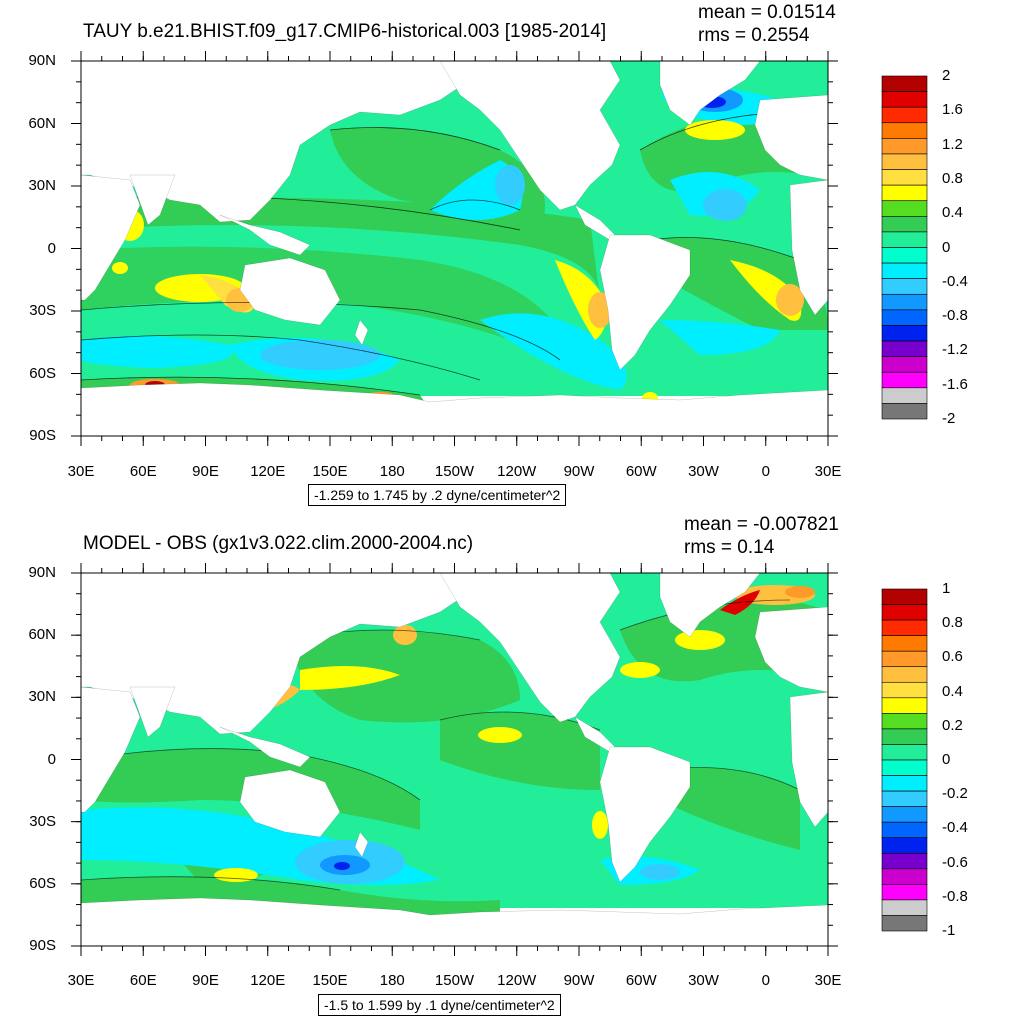 This screenshot has height=1024, width=1024. I want to click on colorbar-label: 2, so click(946, 75).